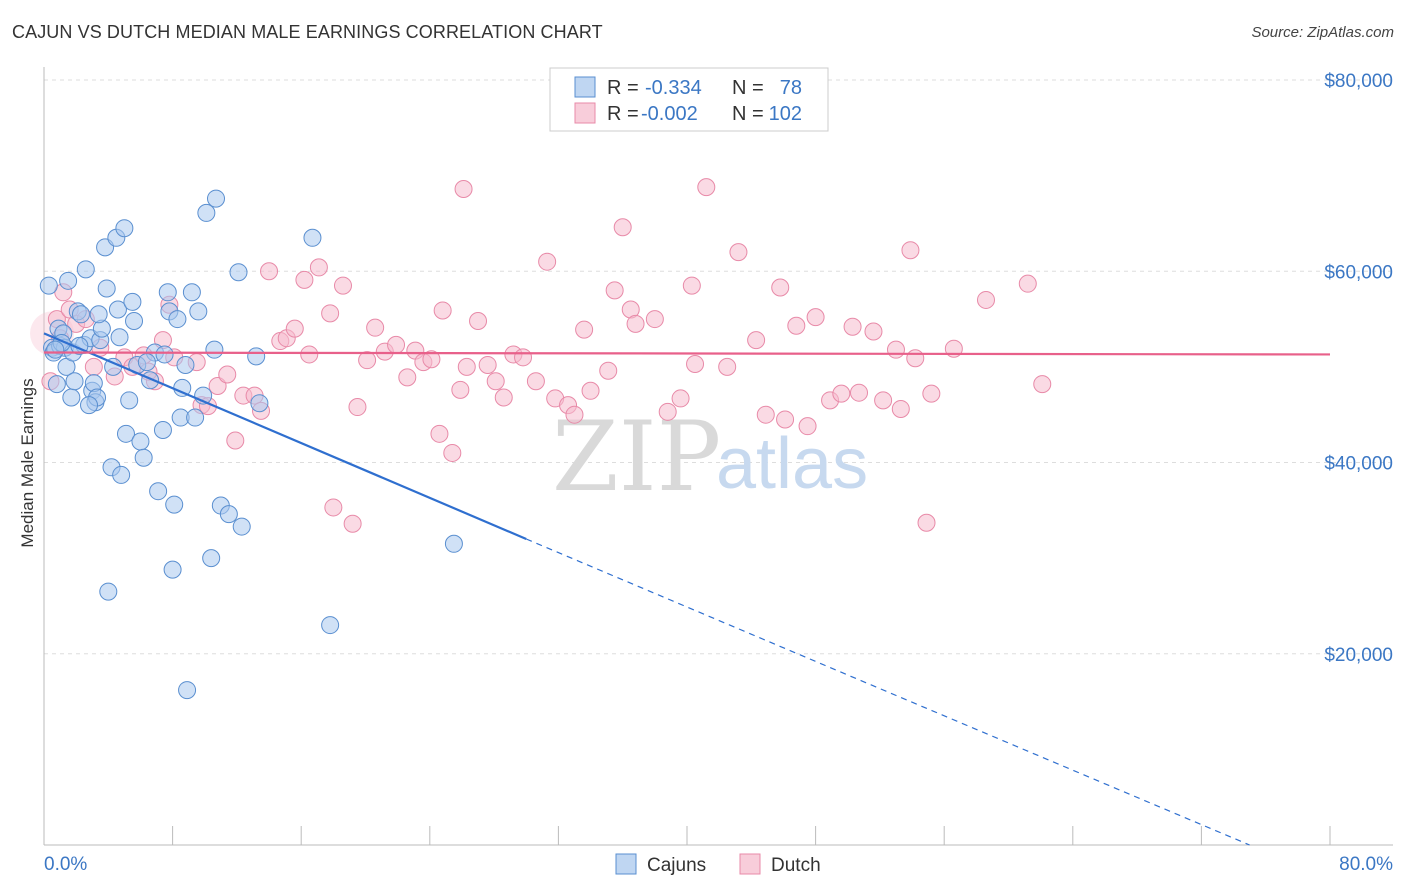 This screenshot has height=892, width=1406. What do you see at coordinates (1358, 655) in the screenshot?
I see `y-tick-label-0: $20,000` at bounding box center [1358, 655].